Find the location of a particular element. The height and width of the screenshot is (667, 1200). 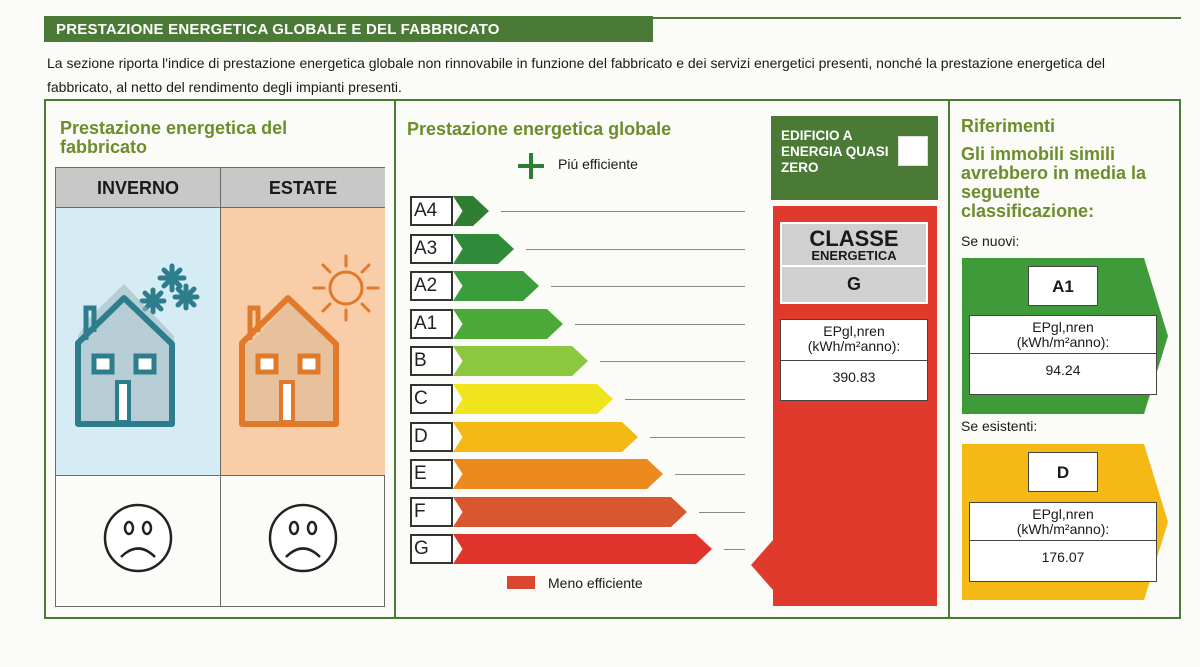

nzeb-panel: EDIFICIO A ENERGIA QUASI ZERO is located at coordinates (854, 158).